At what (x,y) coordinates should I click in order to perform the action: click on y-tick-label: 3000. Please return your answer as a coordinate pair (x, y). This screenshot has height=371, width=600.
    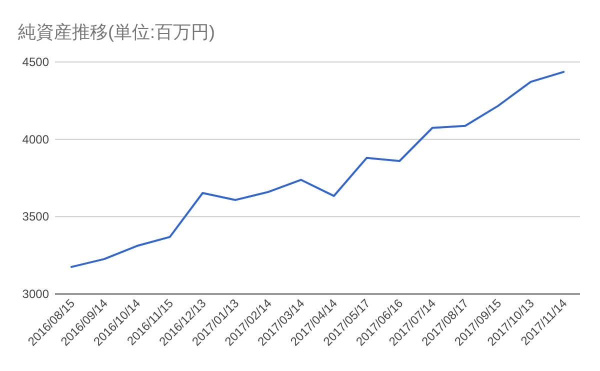
    Looking at the image, I should click on (36, 294).